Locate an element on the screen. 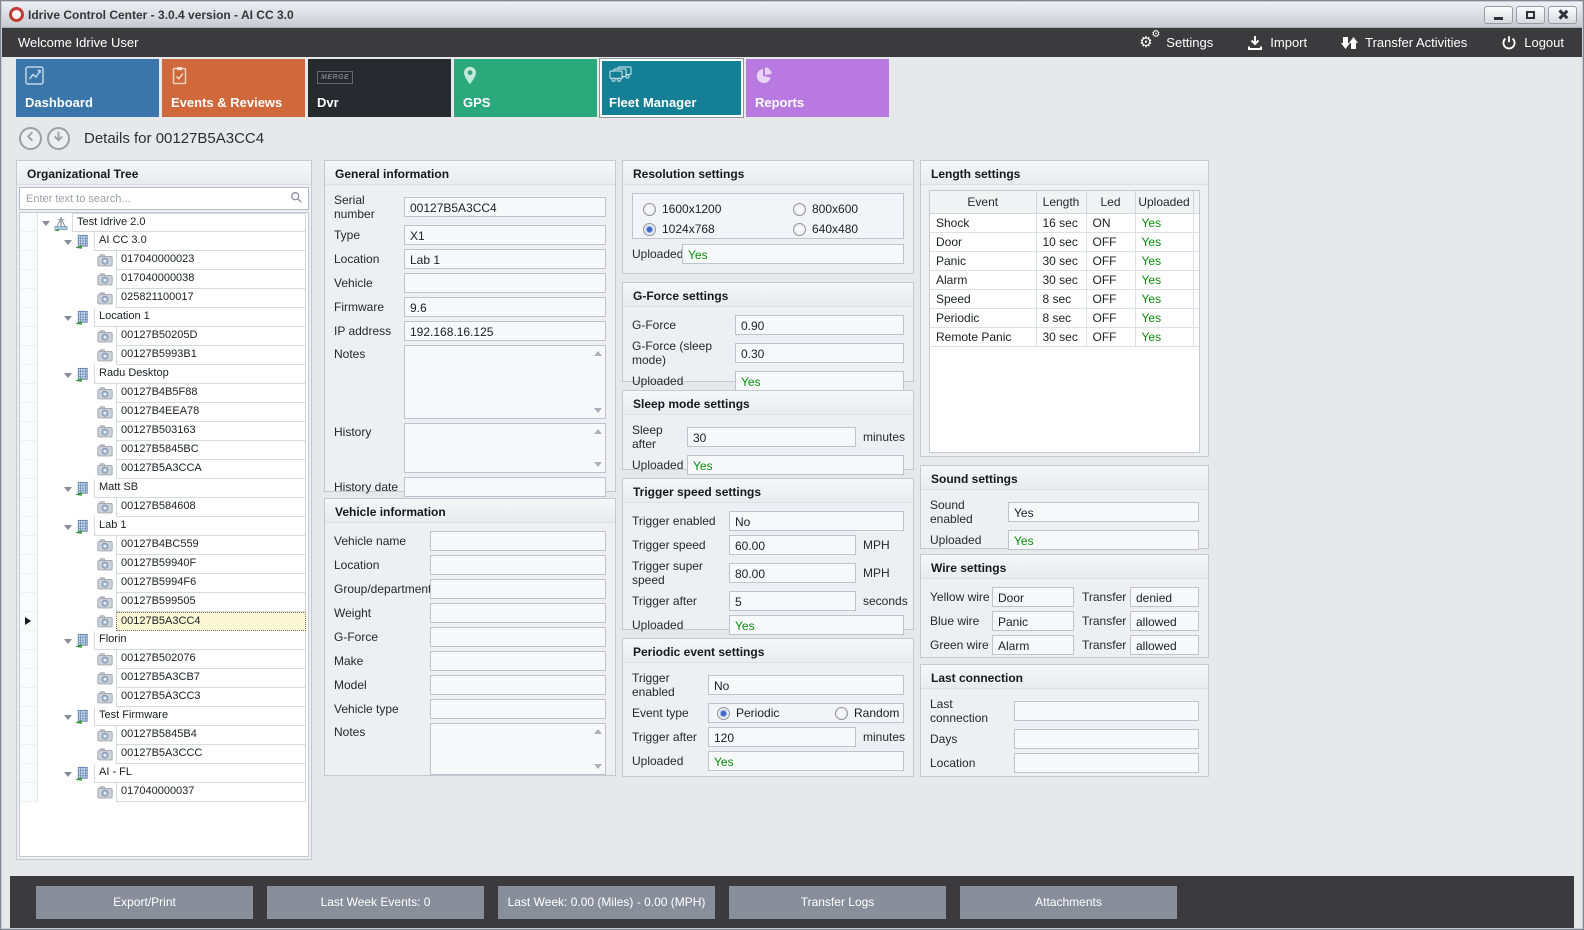  tree-row: 00127B5A3CC4 is located at coordinates (164, 621).